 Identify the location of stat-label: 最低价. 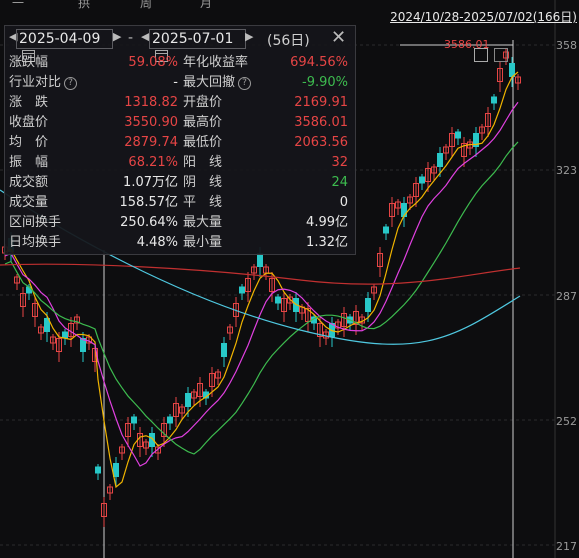
(203, 142).